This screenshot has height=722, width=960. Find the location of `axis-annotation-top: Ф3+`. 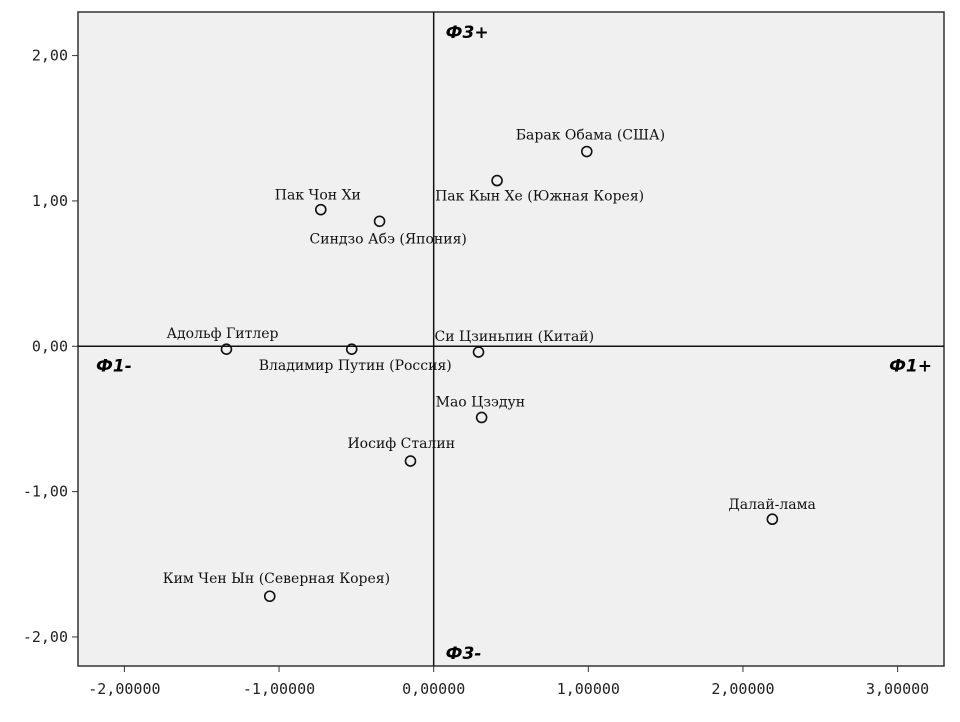

axis-annotation-top: Ф3+ is located at coordinates (467, 33).